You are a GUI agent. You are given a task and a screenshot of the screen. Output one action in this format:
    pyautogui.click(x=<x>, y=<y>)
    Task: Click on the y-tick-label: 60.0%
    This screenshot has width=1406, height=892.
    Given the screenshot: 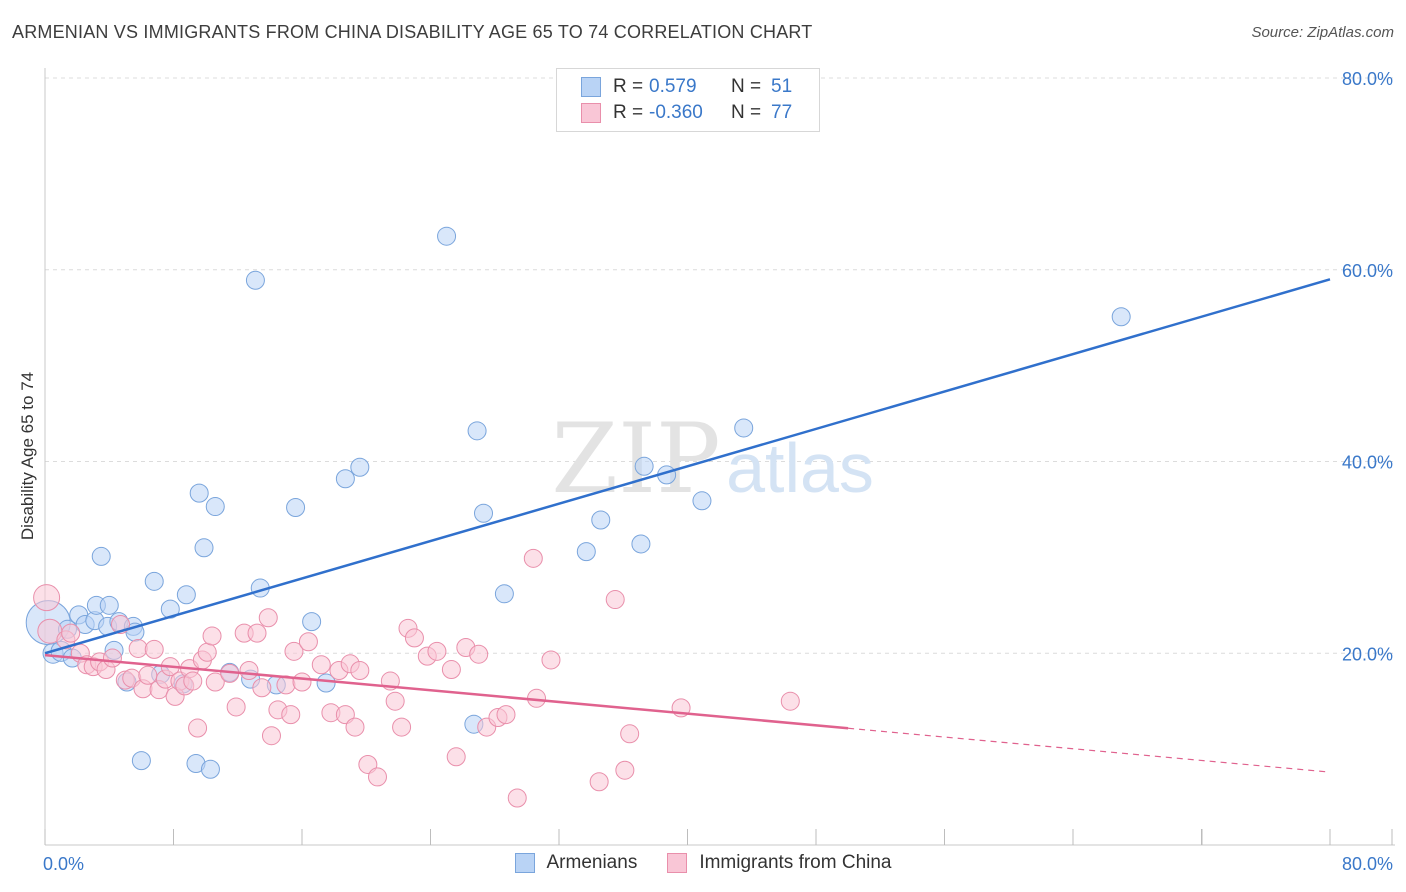 What is the action you would take?
    pyautogui.click(x=1367, y=271)
    